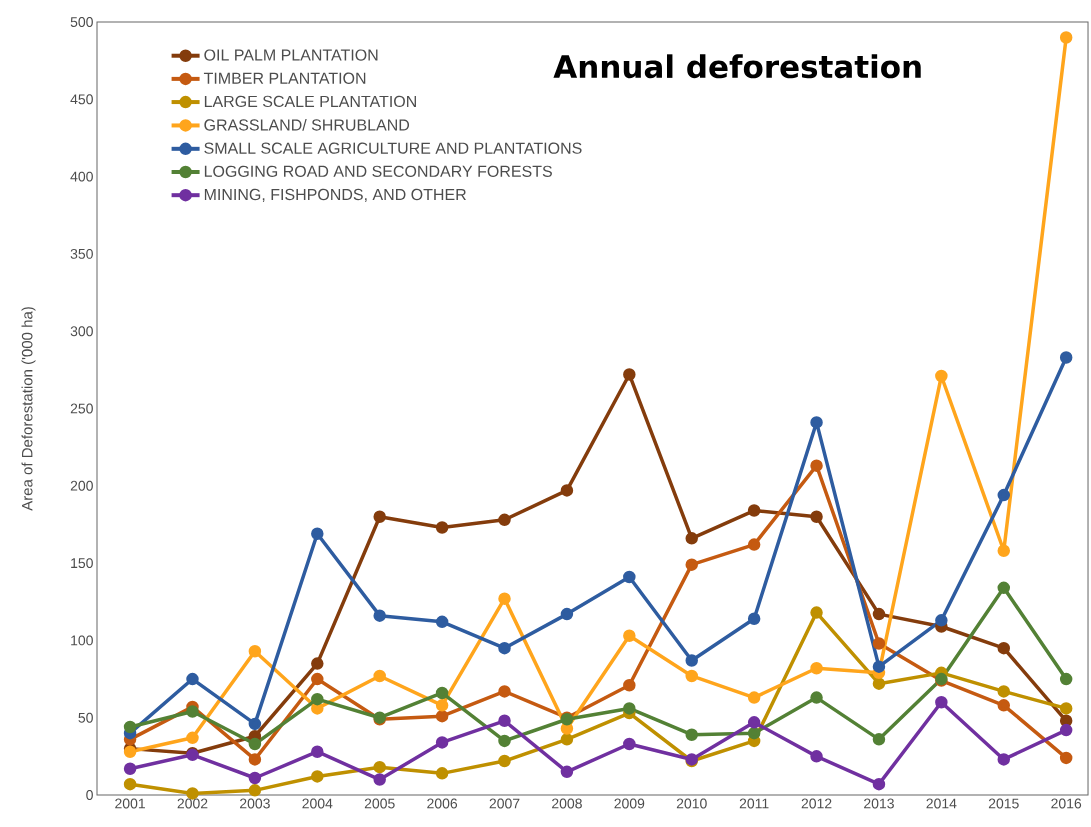  I want to click on y-tick-label: 300, so click(81, 331).